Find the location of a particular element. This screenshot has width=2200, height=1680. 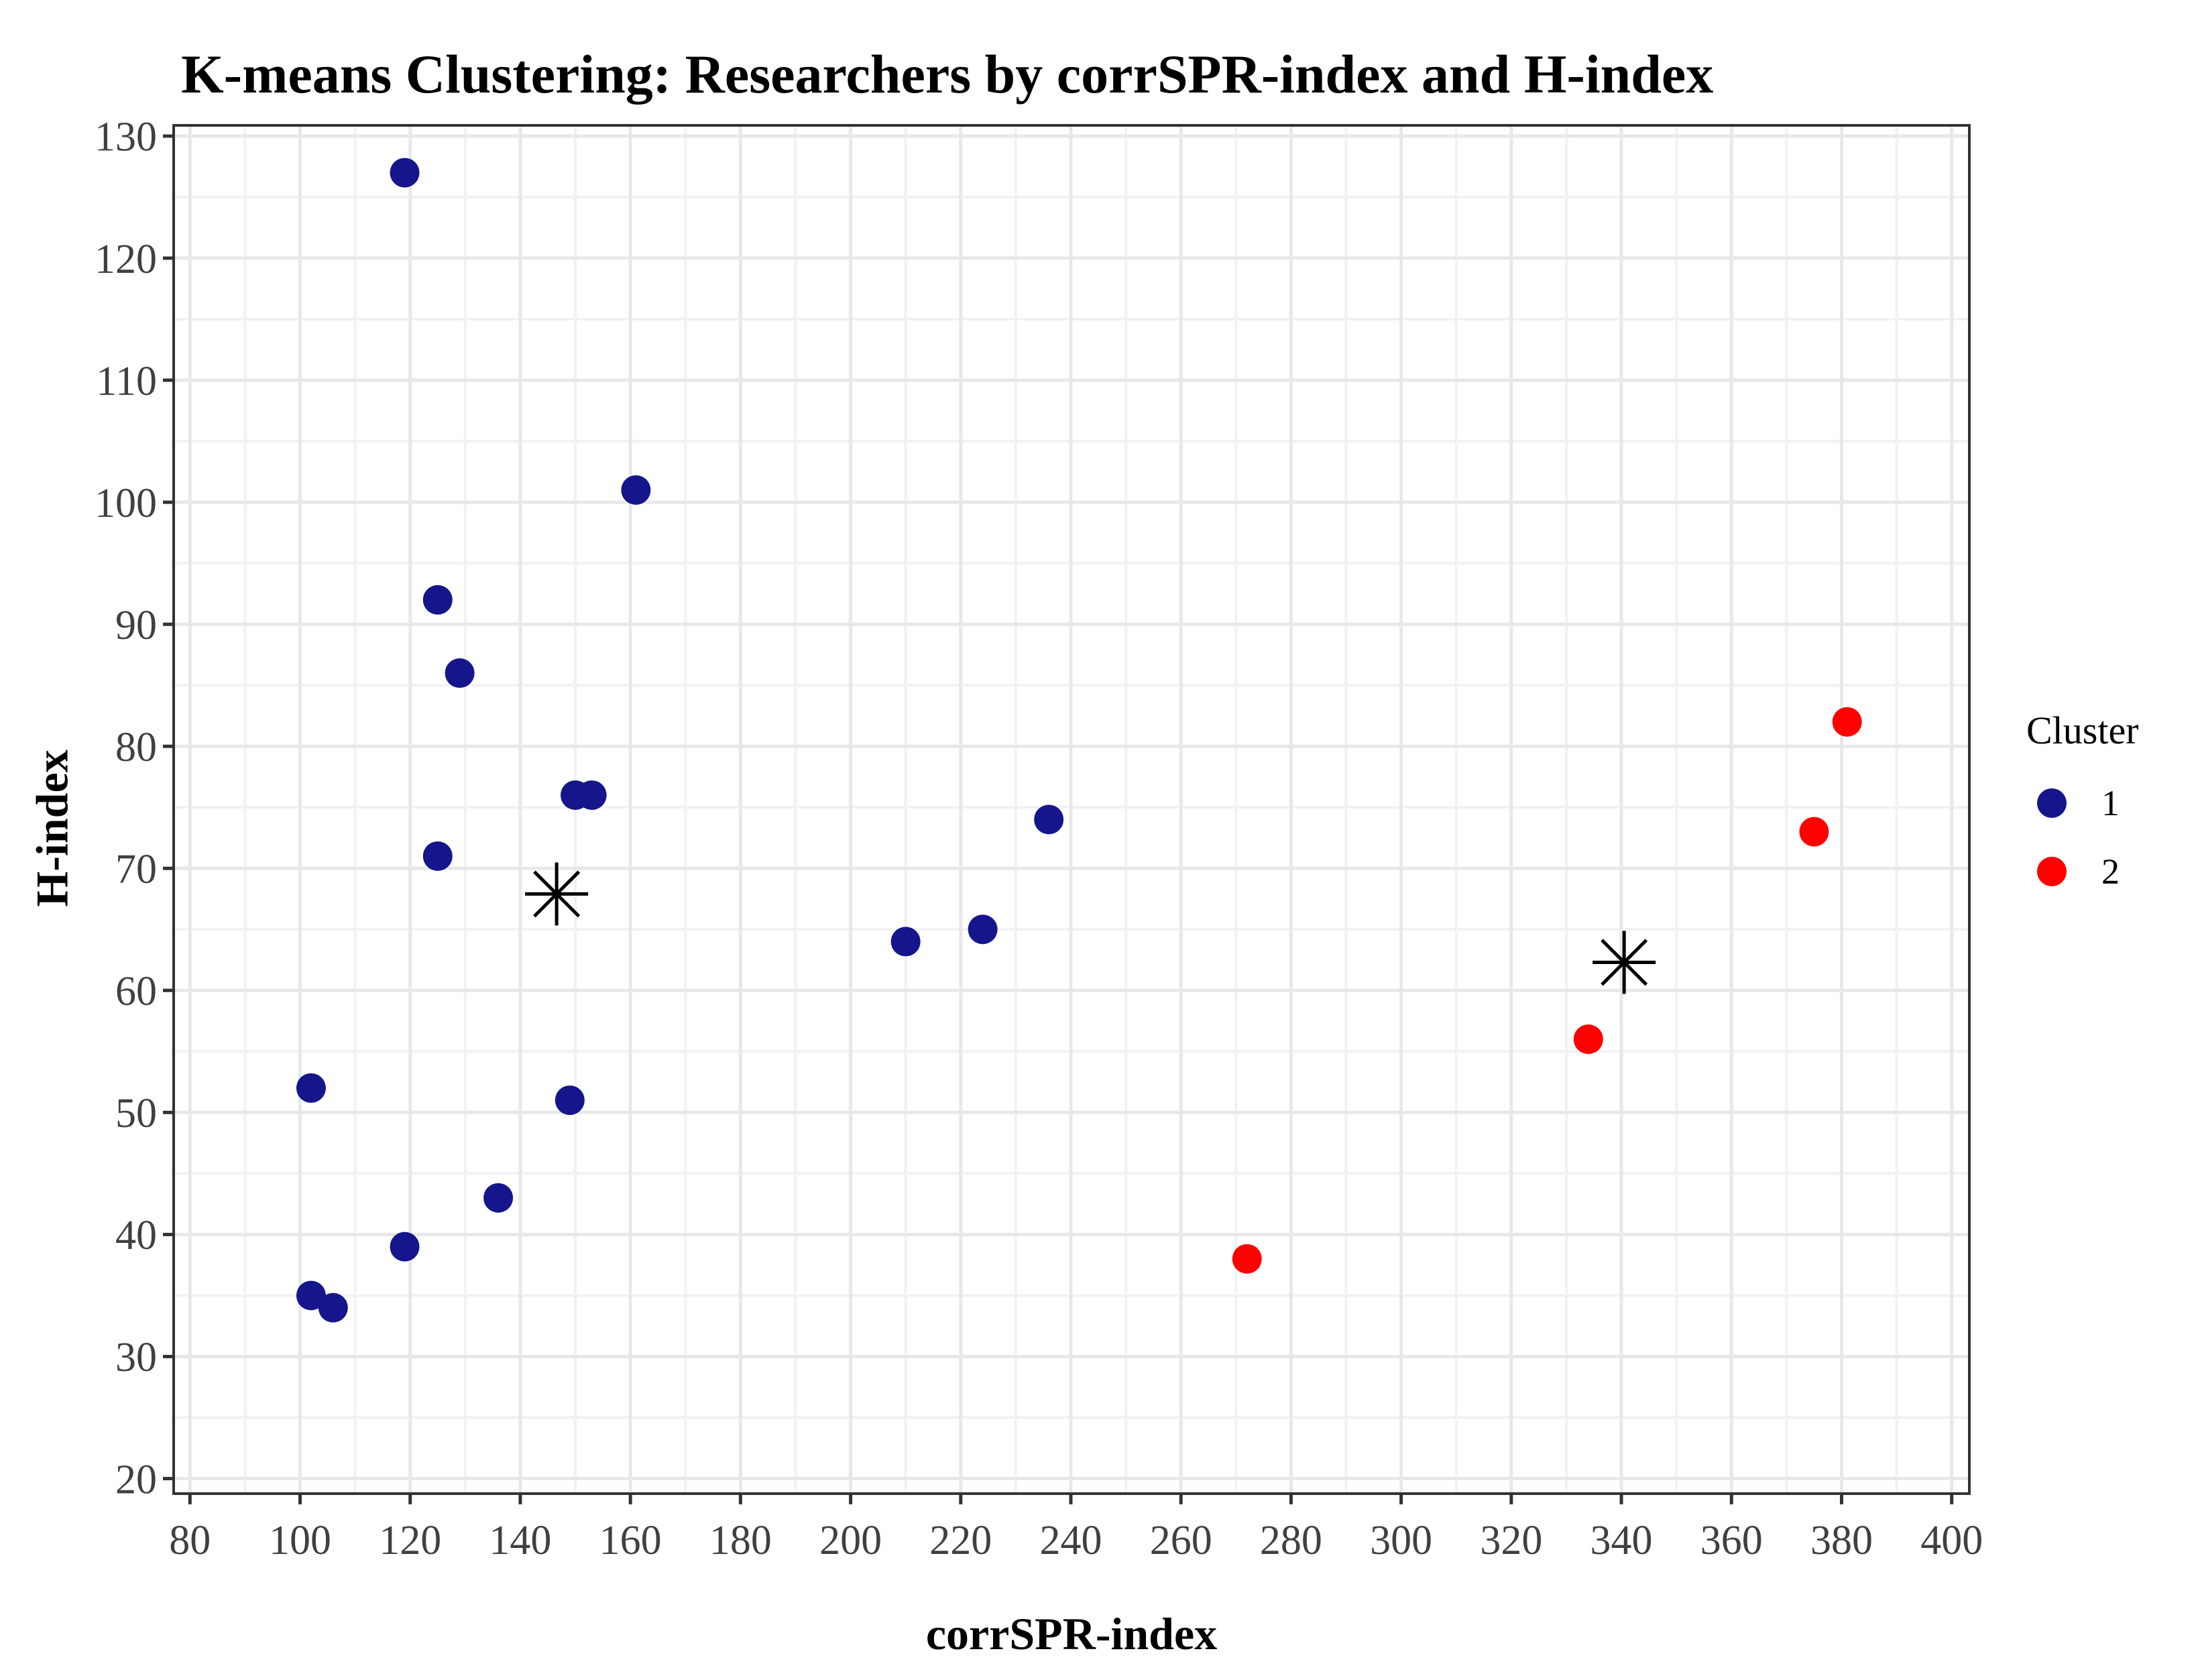

x-tick-label: 380 is located at coordinates (1842, 1540).